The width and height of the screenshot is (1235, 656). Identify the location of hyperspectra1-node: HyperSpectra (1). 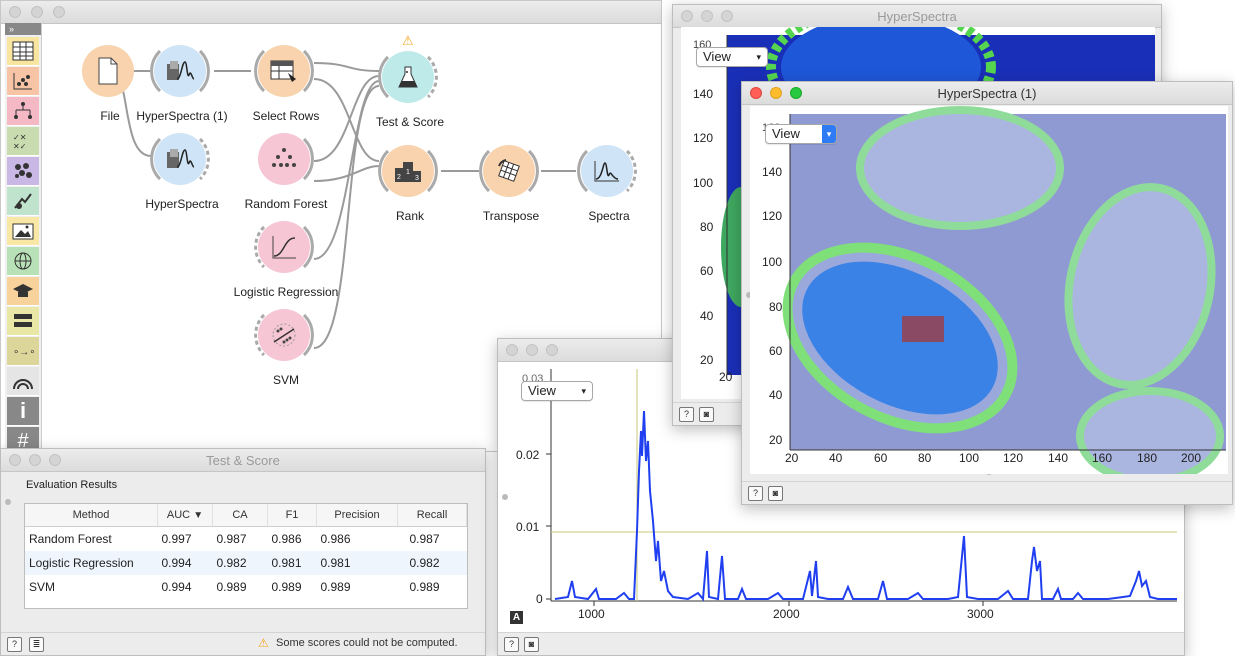
(182, 100).